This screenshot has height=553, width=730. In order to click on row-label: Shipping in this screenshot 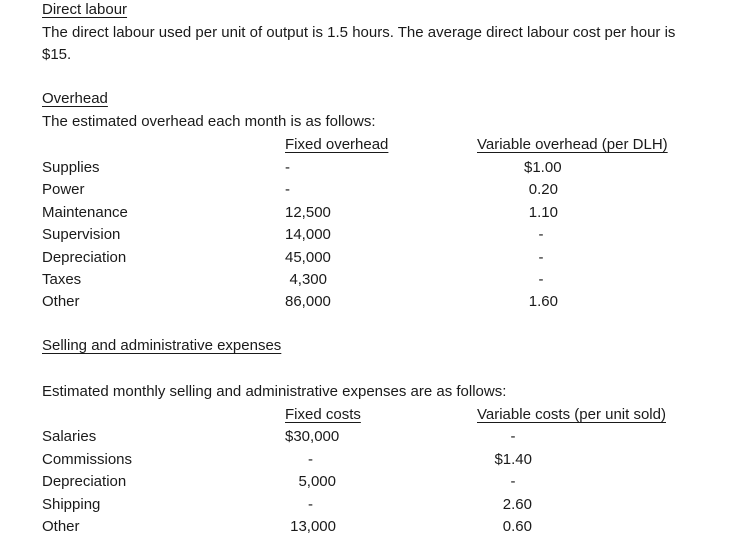, I will do `click(71, 504)`.